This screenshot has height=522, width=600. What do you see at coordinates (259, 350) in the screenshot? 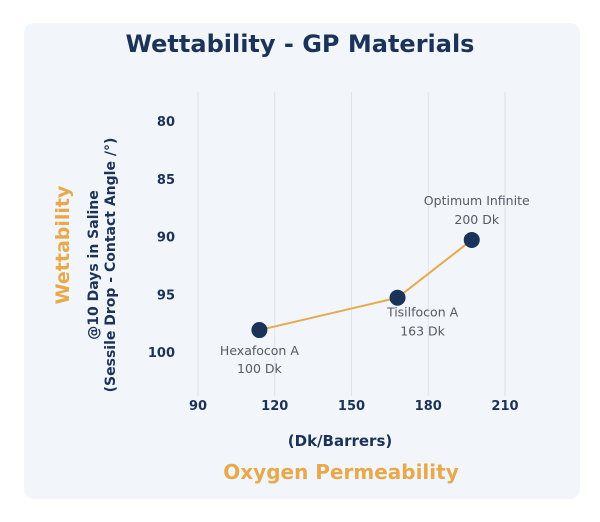
I see `point-label-0-name: Hexafocon A` at bounding box center [259, 350].